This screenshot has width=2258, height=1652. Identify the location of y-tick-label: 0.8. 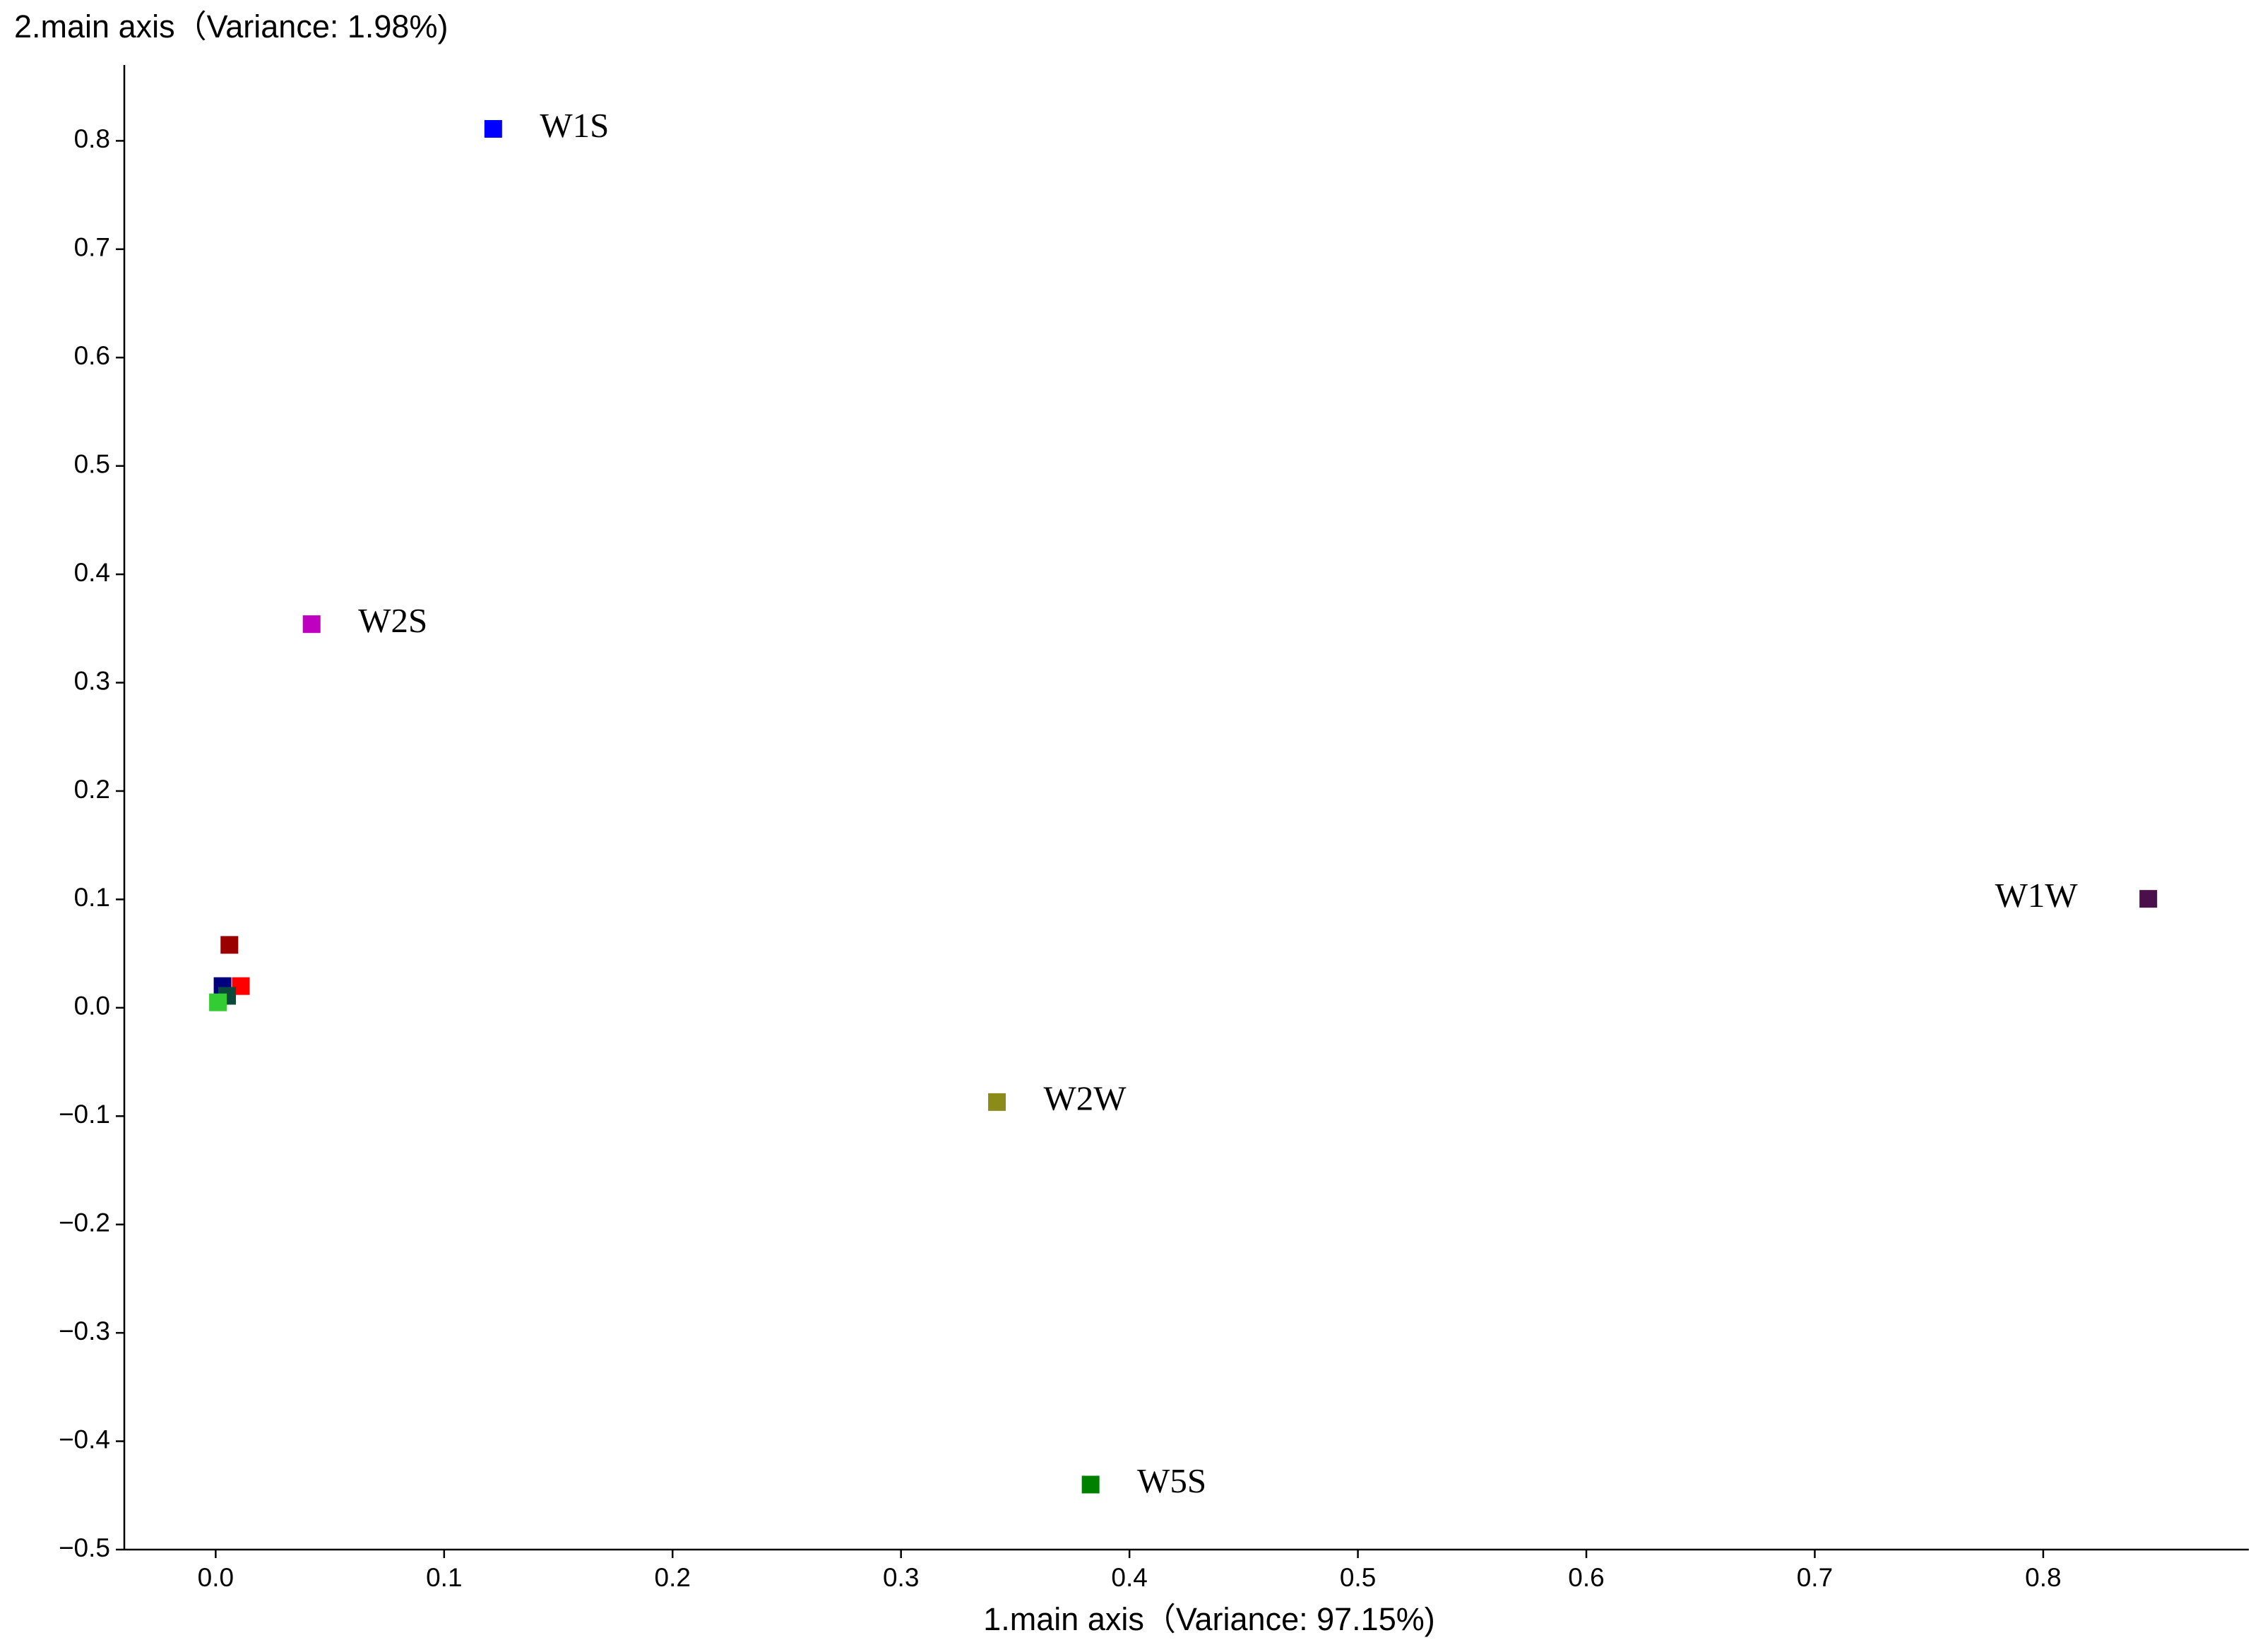
(92, 138).